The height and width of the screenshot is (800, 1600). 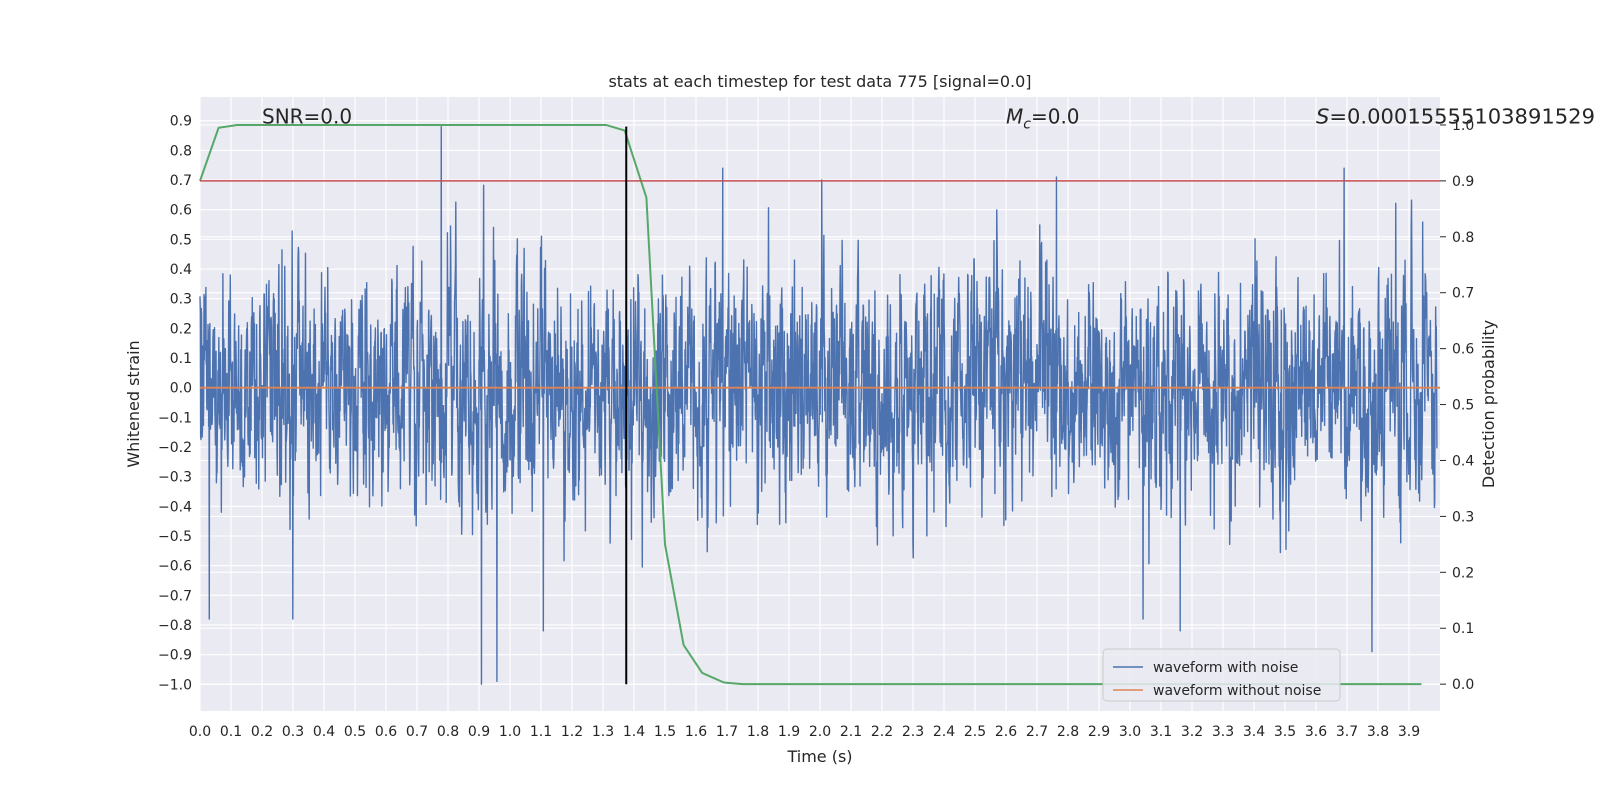 What do you see at coordinates (181, 389) in the screenshot?
I see `y-tick-label: 0.0` at bounding box center [181, 389].